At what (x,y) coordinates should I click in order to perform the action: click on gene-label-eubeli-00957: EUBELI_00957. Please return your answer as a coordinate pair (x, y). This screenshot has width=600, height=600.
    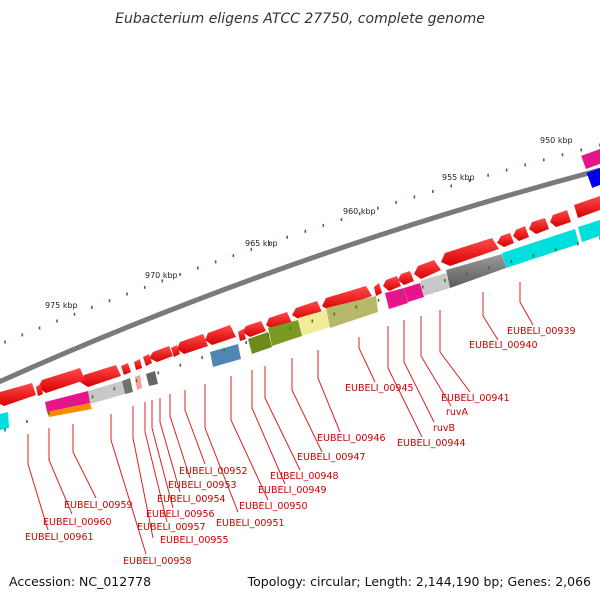
    Looking at the image, I should click on (171, 527).